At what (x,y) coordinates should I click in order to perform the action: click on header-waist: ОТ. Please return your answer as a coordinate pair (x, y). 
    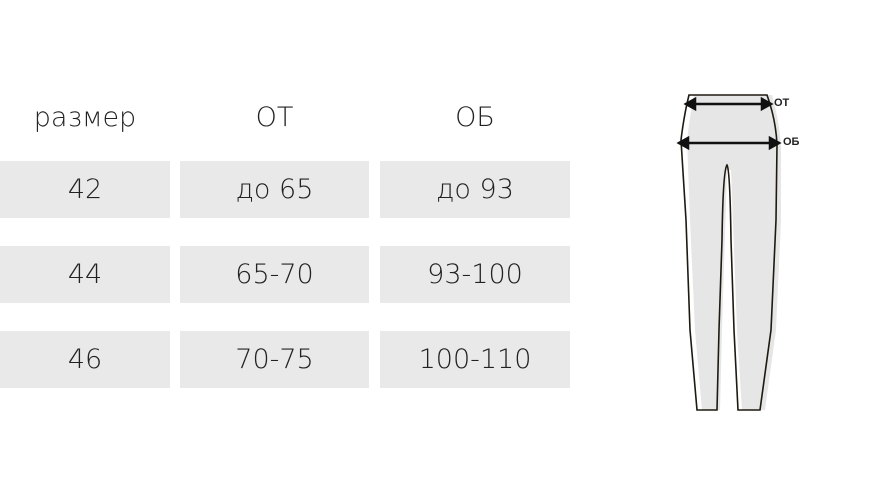
    Looking at the image, I should click on (274, 117).